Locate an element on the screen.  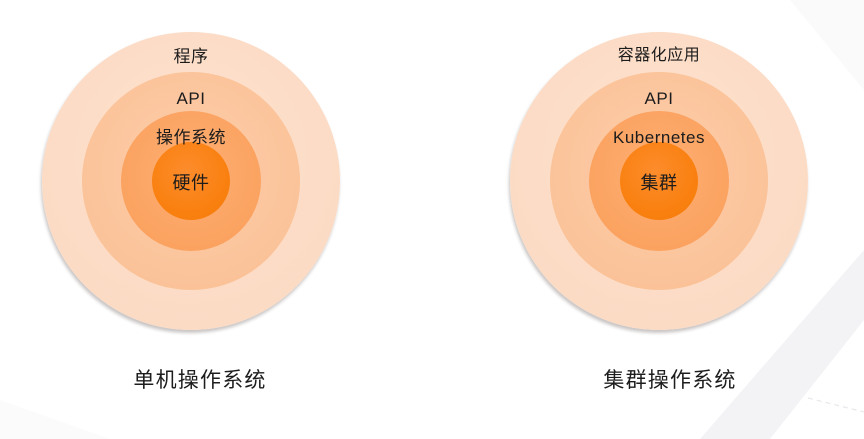
caption-single-machine-os: 单机操作系统 is located at coordinates (200, 380).